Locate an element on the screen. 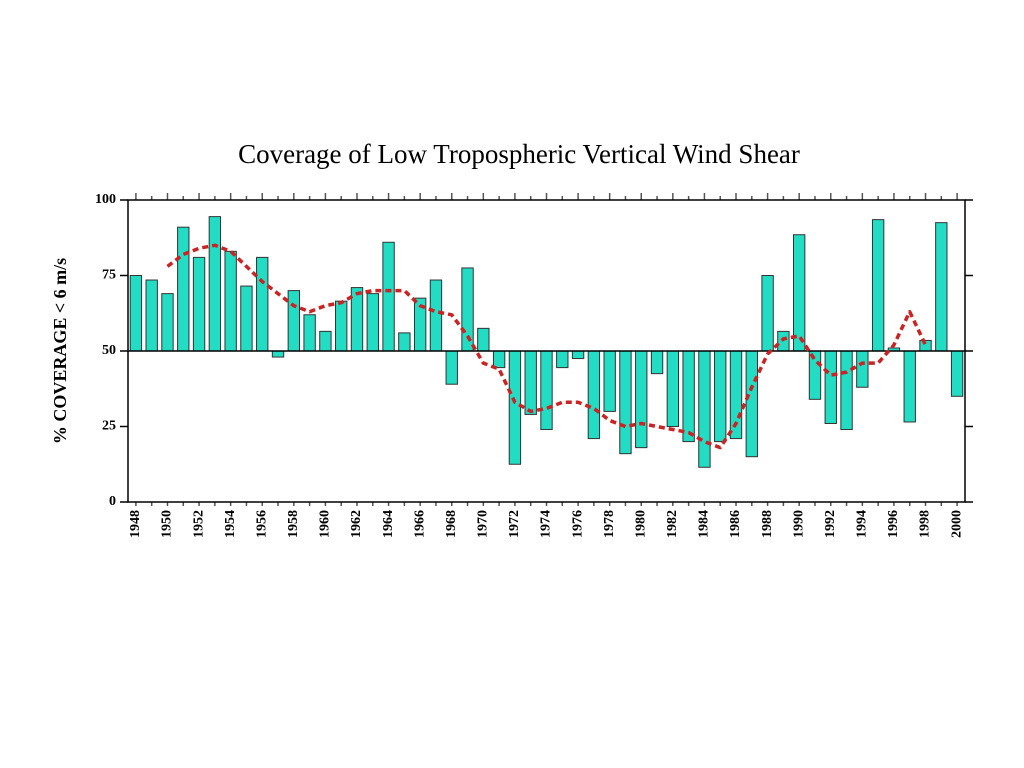  x-tick-label: 1980 is located at coordinates (640, 524).